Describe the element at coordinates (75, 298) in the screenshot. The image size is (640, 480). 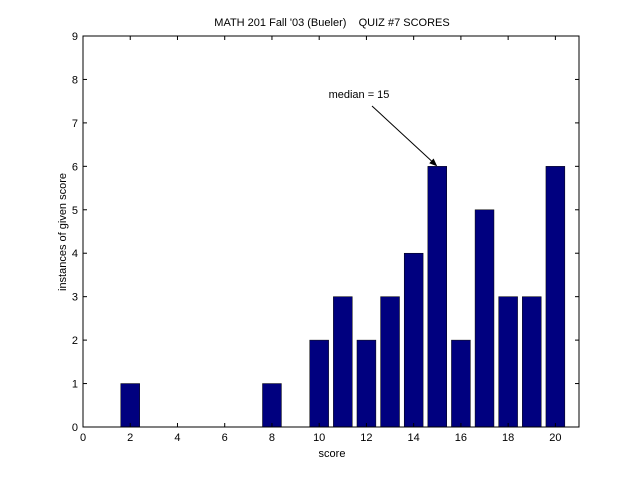
I see `y-tick-label: 3` at that location.